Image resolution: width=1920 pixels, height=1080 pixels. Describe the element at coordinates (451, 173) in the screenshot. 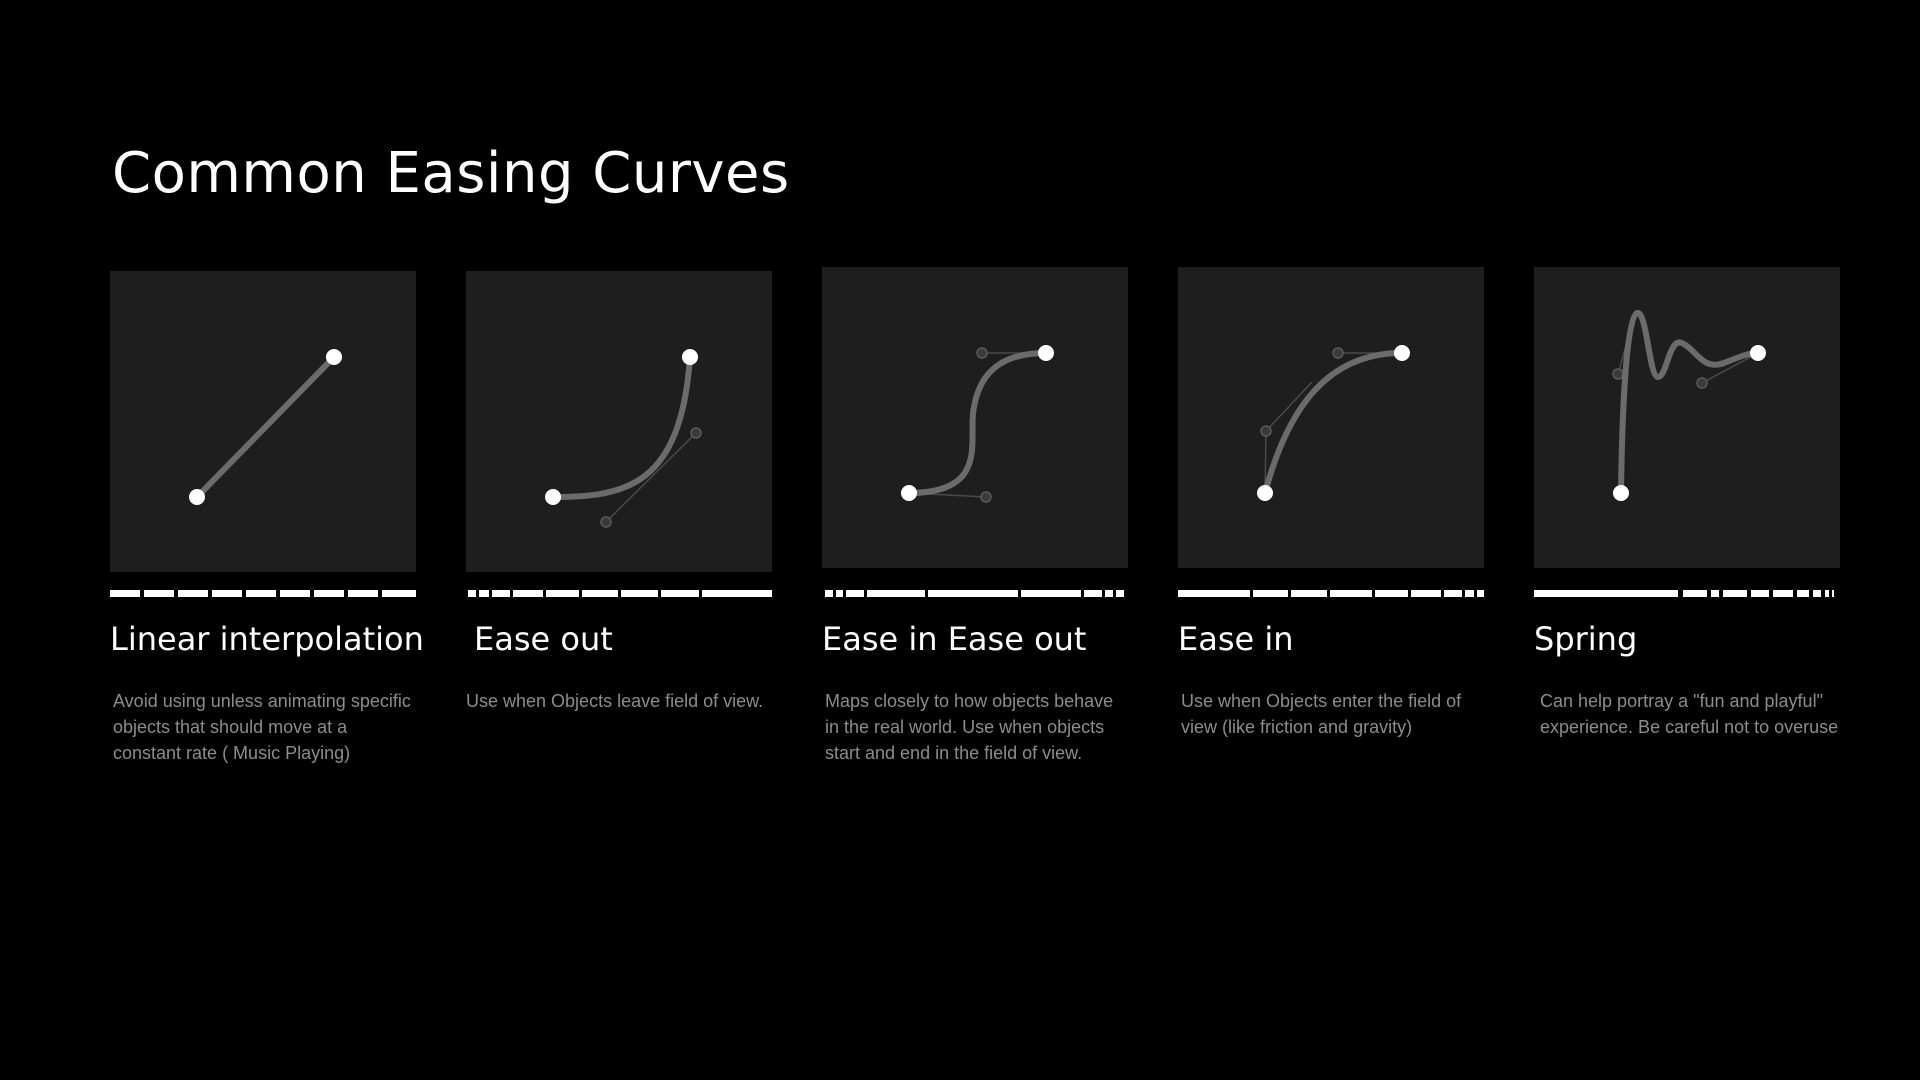

I see `page-title: Common Easing Curves` at that location.